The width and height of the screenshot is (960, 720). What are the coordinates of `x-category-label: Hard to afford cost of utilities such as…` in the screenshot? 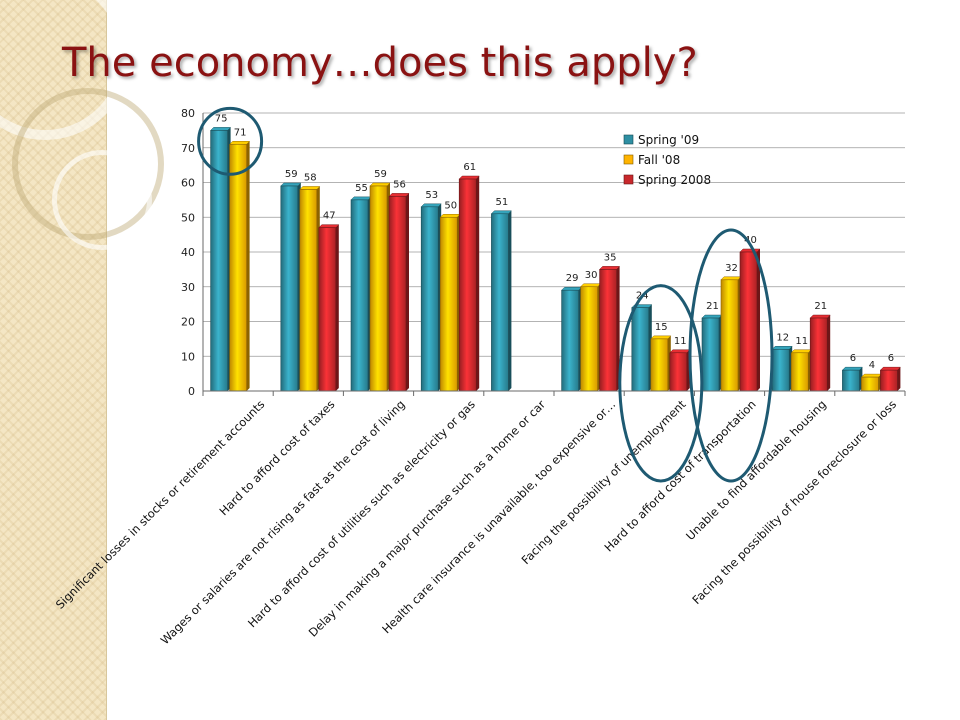 It's located at (361, 513).